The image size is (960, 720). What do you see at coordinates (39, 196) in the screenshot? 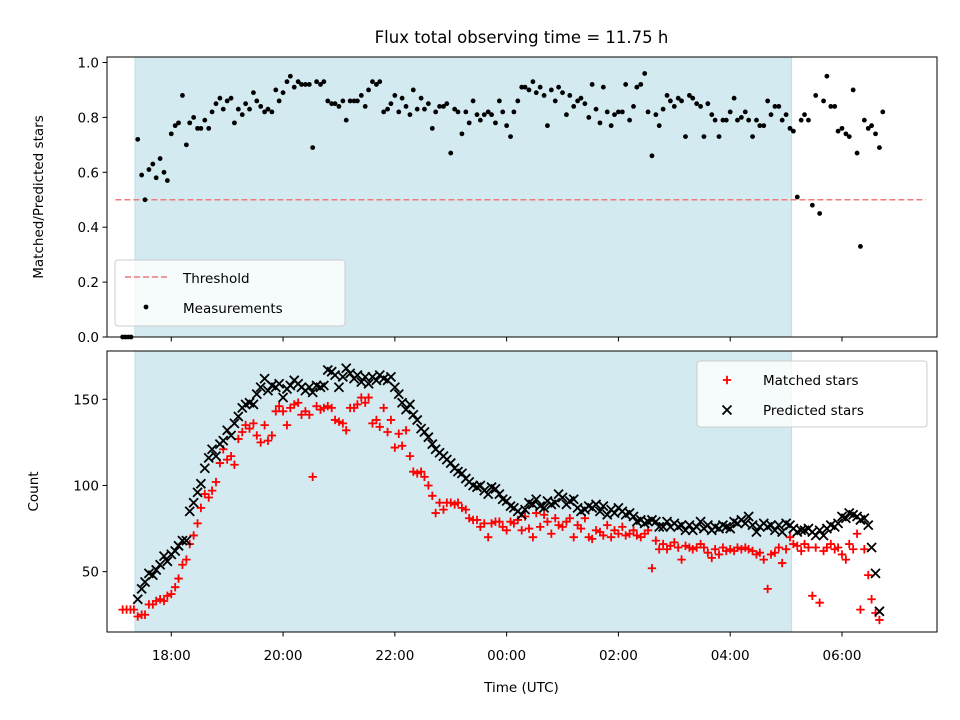
I see `y-axis-label: Matched/Predicted stars` at bounding box center [39, 196].